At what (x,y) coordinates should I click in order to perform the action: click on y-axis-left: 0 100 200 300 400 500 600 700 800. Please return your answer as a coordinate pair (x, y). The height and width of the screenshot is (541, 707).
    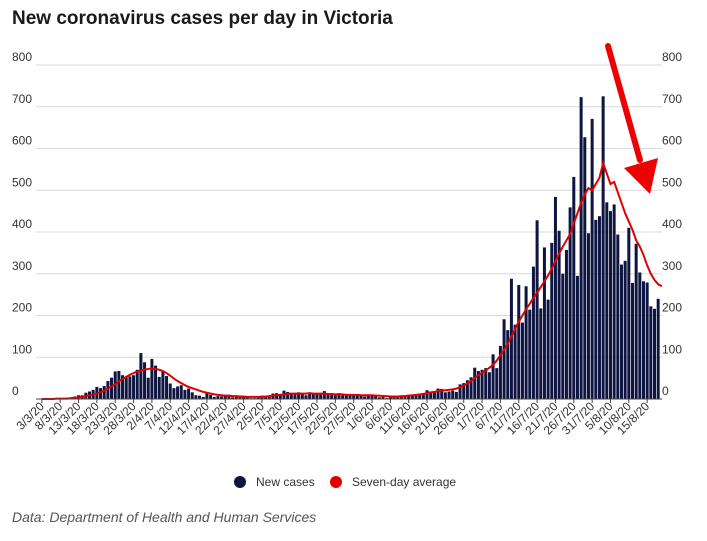
    Looking at the image, I should click on (22, 224).